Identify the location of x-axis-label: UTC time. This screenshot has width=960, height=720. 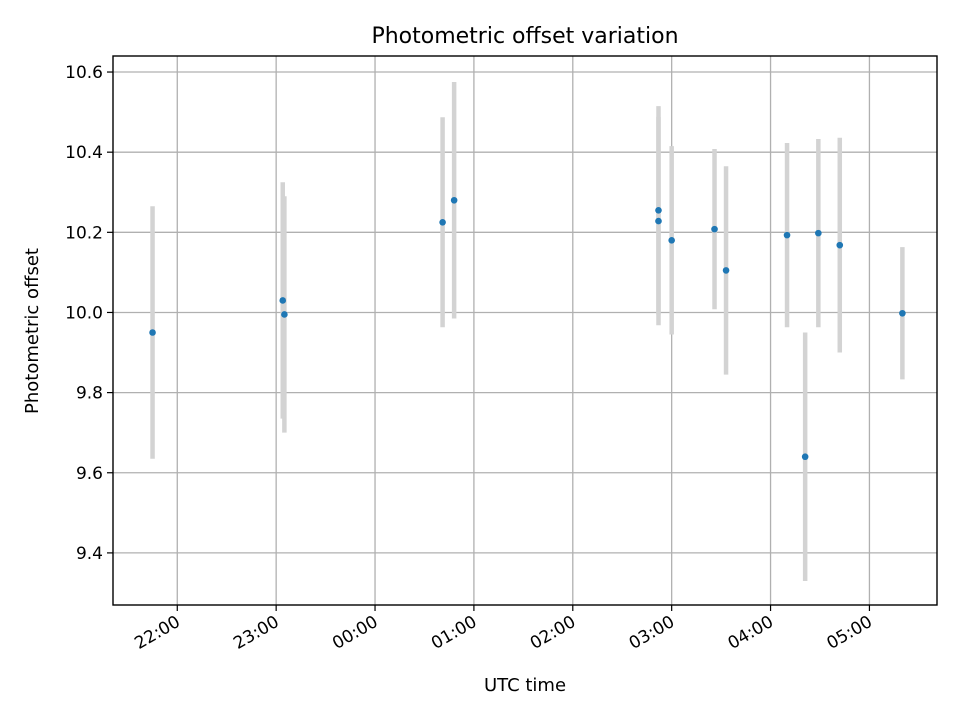
(525, 685).